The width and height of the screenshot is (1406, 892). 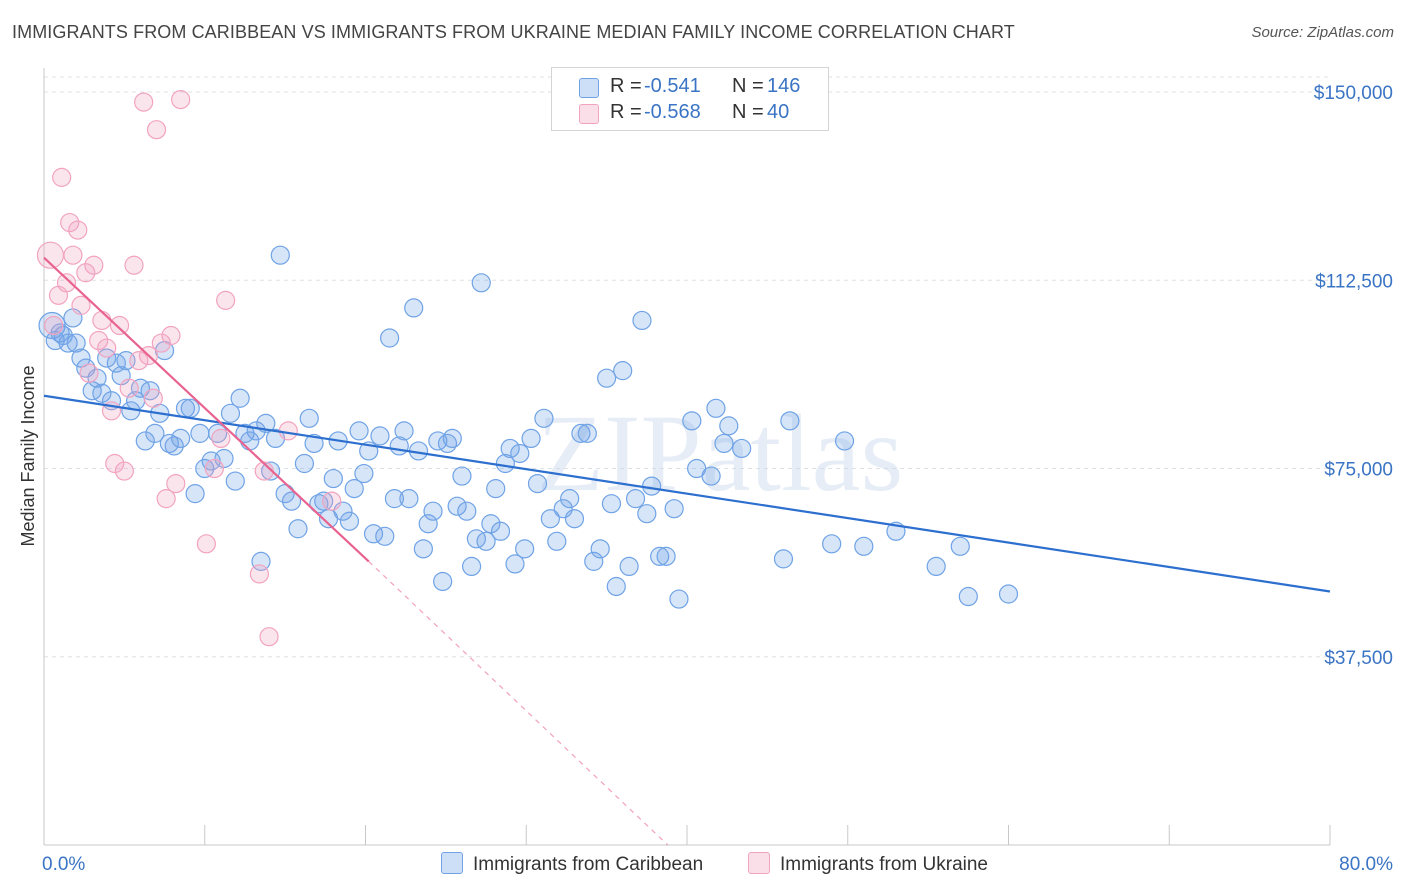 I want to click on bottom-legend-label: Immigrants from Ukraine, so click(x=884, y=864).